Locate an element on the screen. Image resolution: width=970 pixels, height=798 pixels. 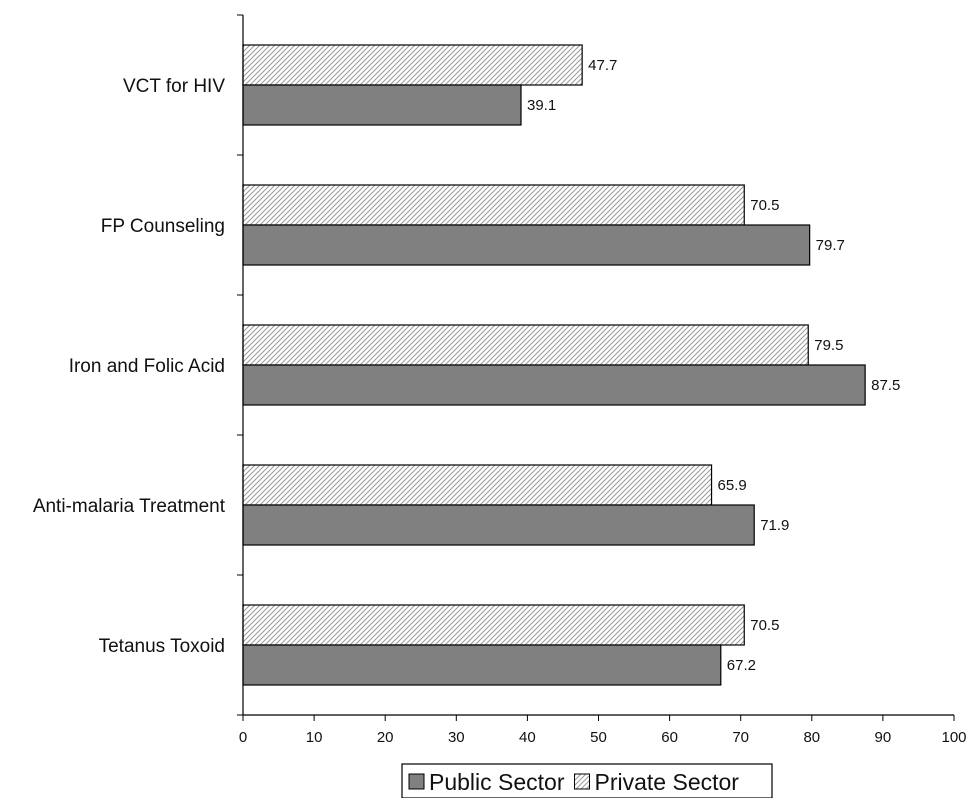
legend-box is located at coordinates (587, 780).